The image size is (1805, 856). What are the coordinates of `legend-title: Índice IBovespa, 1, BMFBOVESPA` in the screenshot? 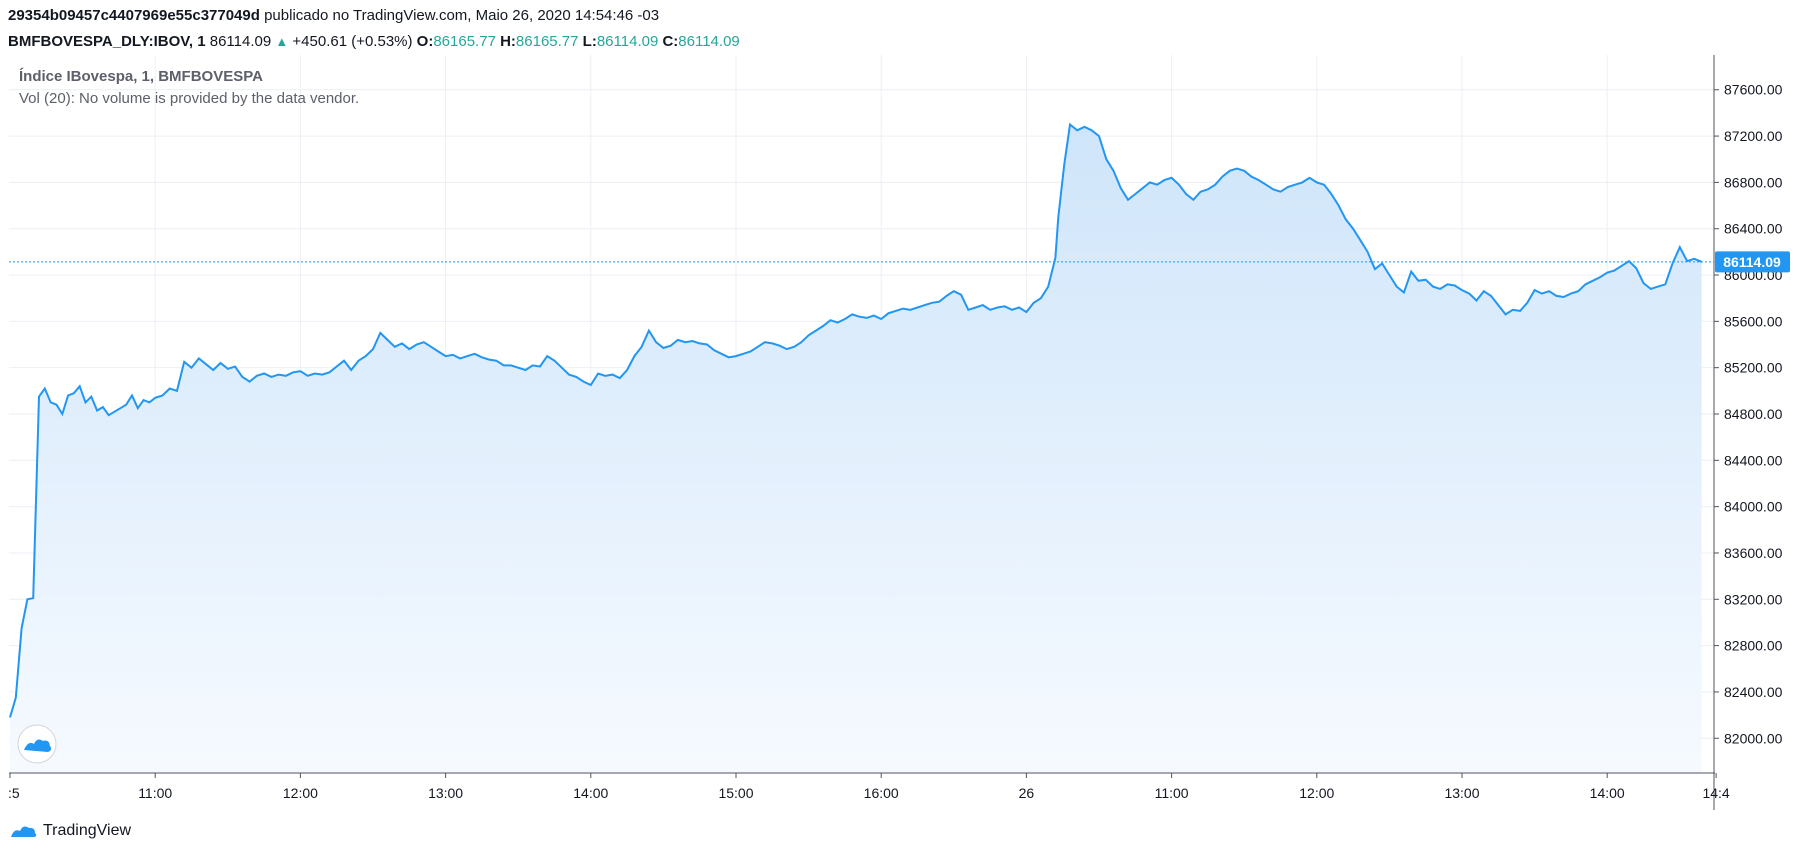 It's located at (141, 76).